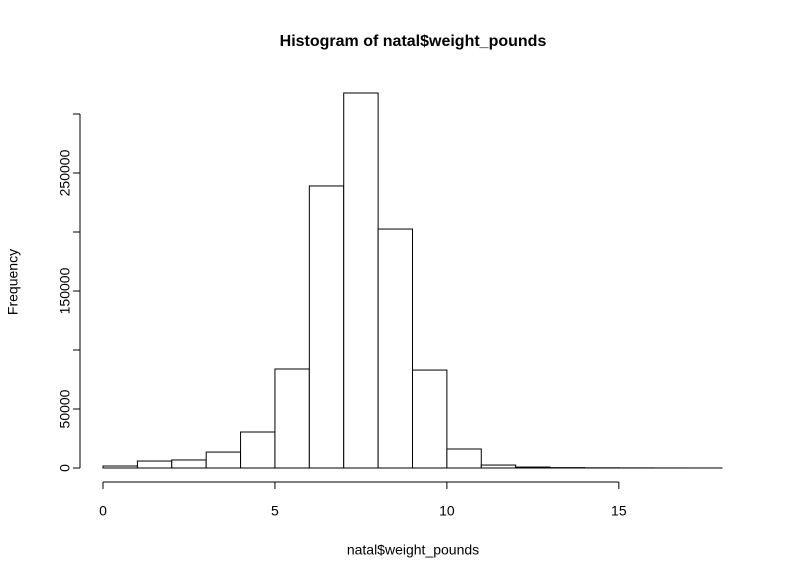 The height and width of the screenshot is (582, 788). What do you see at coordinates (65, 172) in the screenshot?
I see `y-tick-label: 250000` at bounding box center [65, 172].